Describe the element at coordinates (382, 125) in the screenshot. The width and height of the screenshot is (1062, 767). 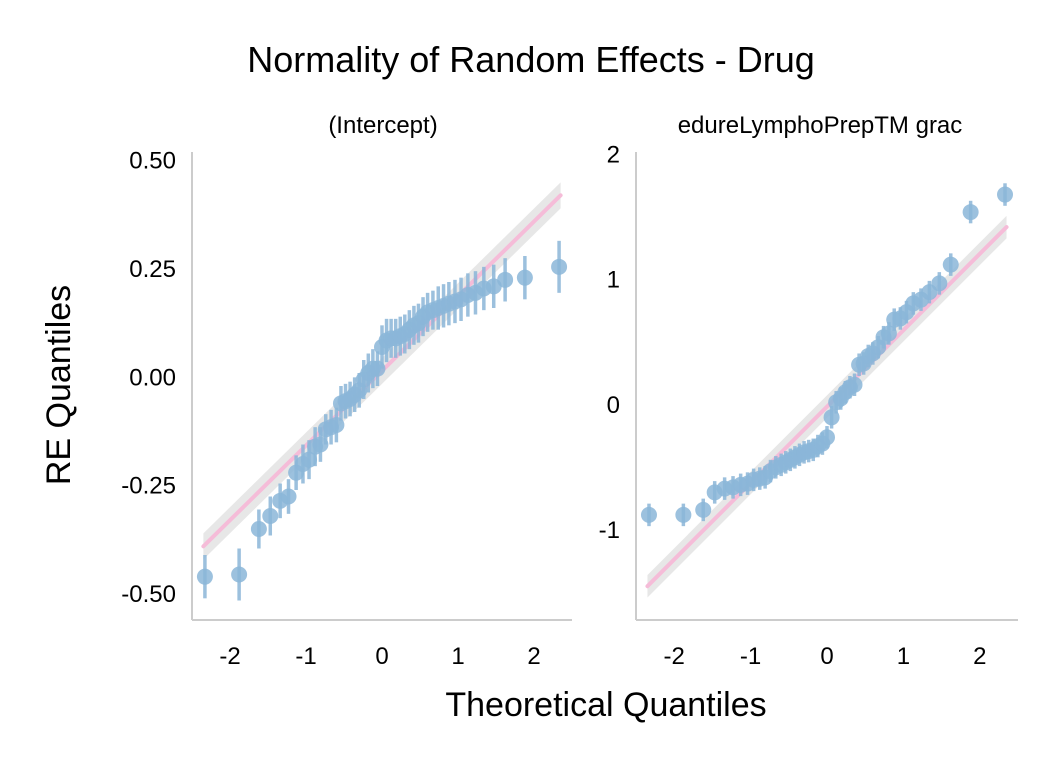
I see `panel-title-intercept: (Intercept)` at that location.